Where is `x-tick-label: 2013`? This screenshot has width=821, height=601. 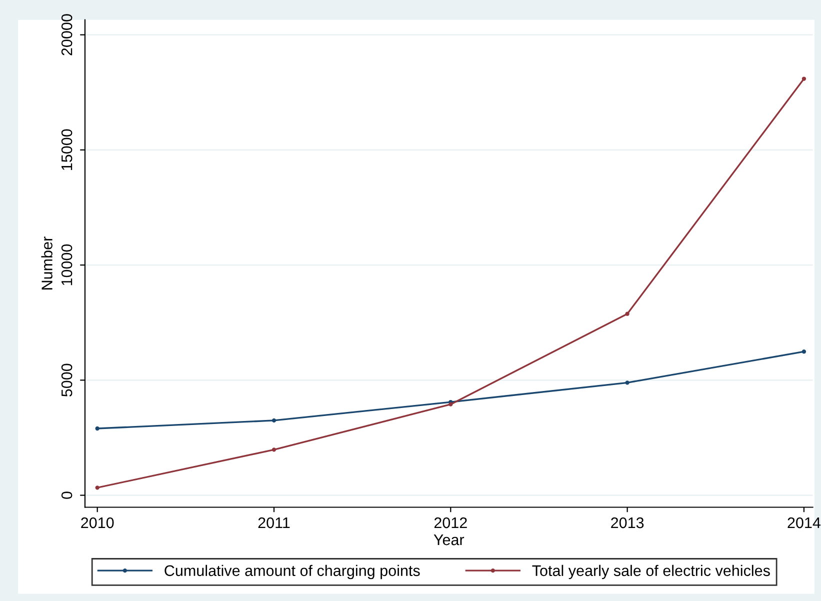
x-tick-label: 2013 is located at coordinates (627, 522).